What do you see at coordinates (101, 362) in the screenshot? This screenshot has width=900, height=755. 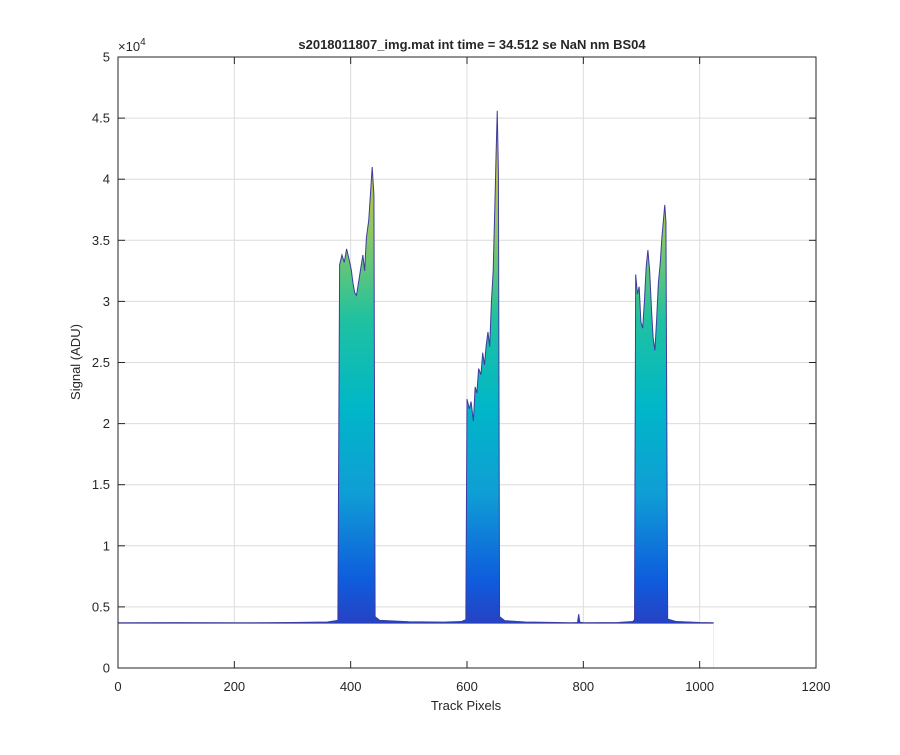 I see `y-tick-label: 2.5` at bounding box center [101, 362].